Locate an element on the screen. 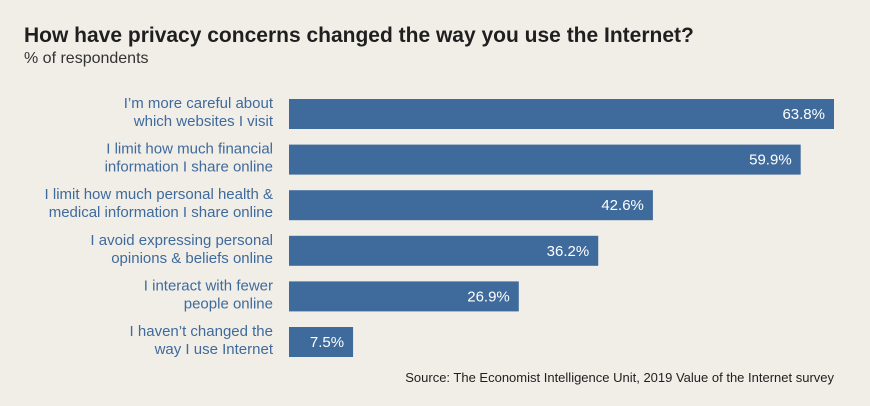 This screenshot has width=870, height=406. chart-subtitle: % of respondents is located at coordinates (86, 58).